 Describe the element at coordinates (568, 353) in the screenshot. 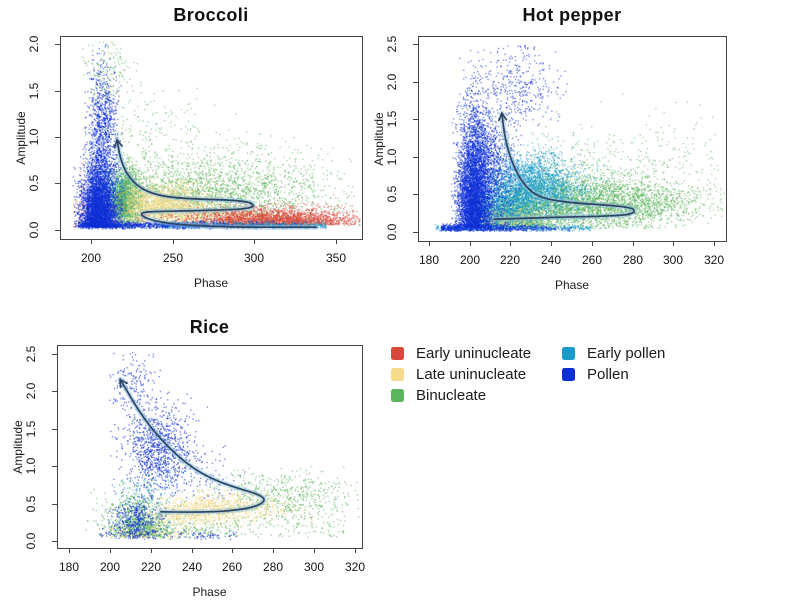

I see `legend-swatch-early-pollen` at that location.